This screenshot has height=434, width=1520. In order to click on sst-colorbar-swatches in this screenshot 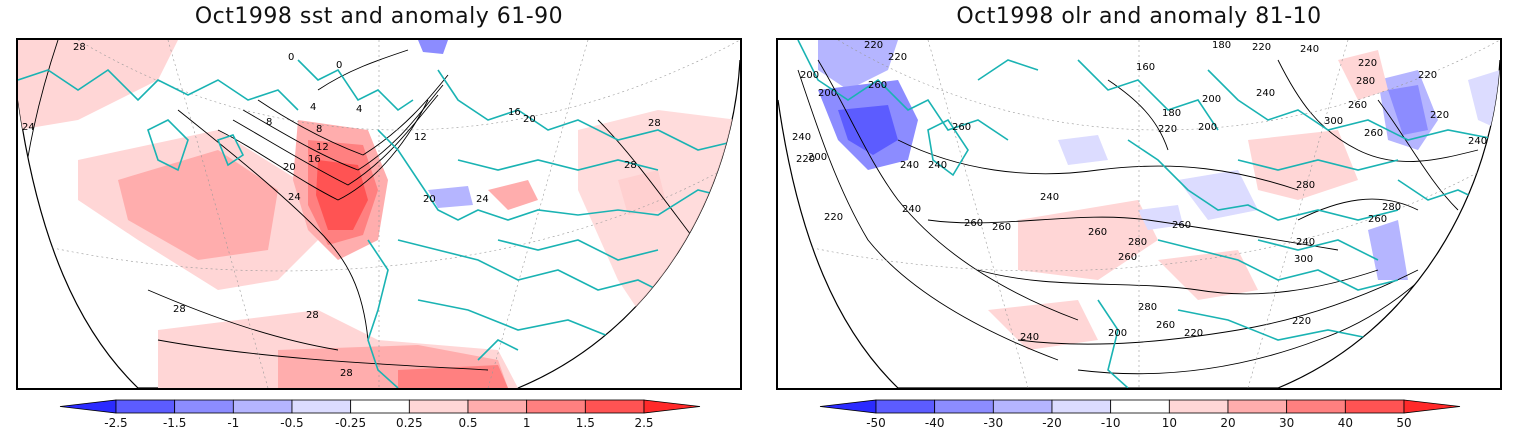, I will do `click(380, 406)`.